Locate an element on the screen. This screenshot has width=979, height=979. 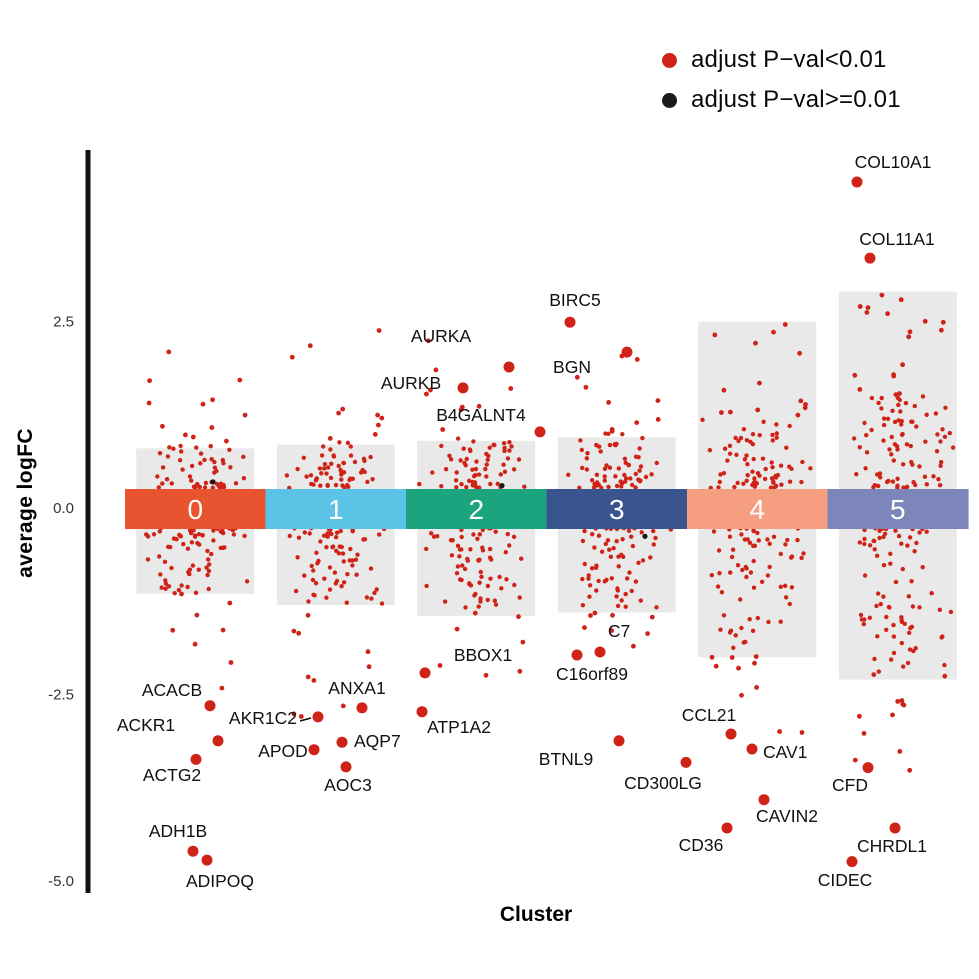
legend: adjust P−val<0.01 adjust P−val>=0.01 is located at coordinates (781, 80).